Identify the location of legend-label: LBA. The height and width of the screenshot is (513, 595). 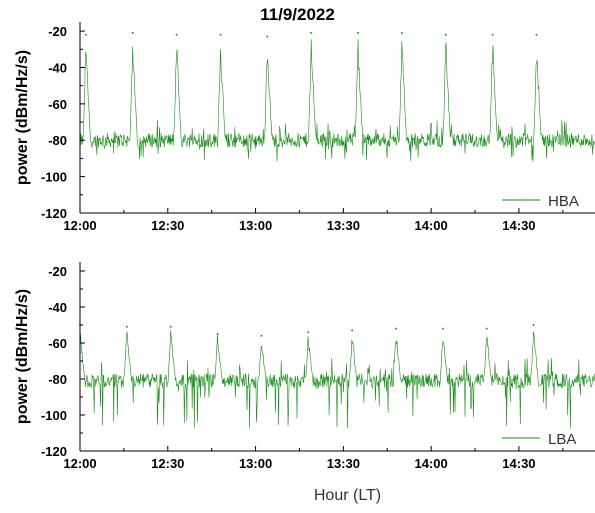
(562, 439).